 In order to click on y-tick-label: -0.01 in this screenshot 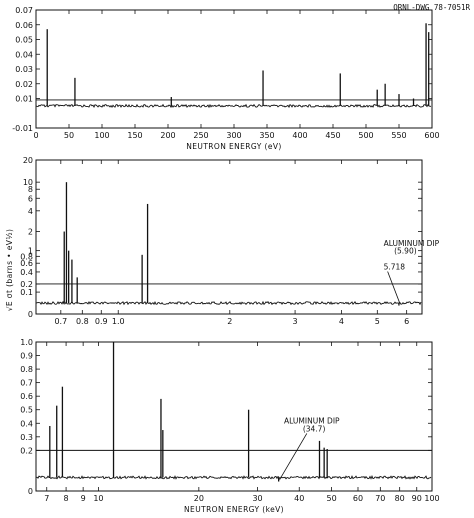, I will do `click(22, 128)`.